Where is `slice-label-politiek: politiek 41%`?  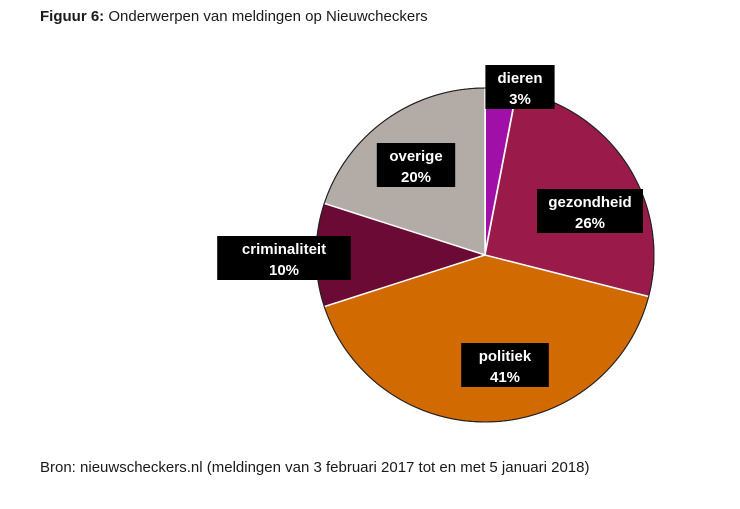
slice-label-politiek: politiek 41% is located at coordinates (505, 365).